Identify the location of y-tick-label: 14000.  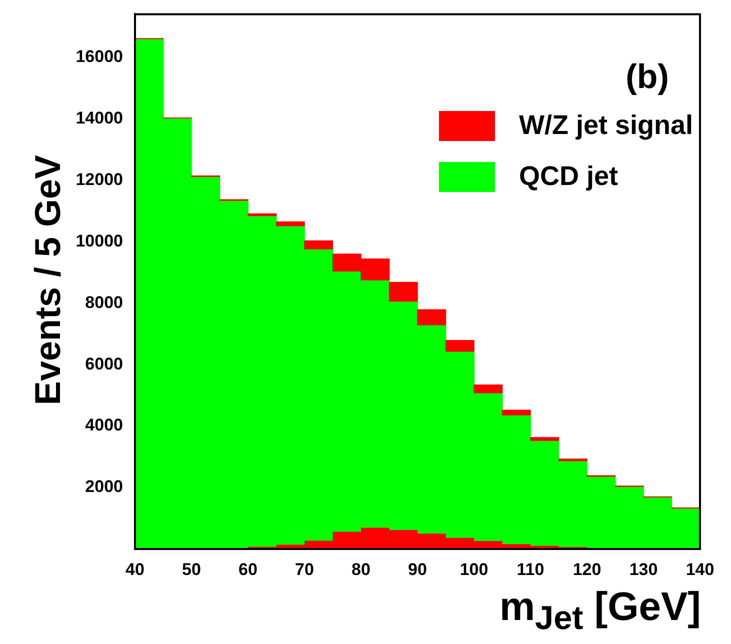
(99, 118).